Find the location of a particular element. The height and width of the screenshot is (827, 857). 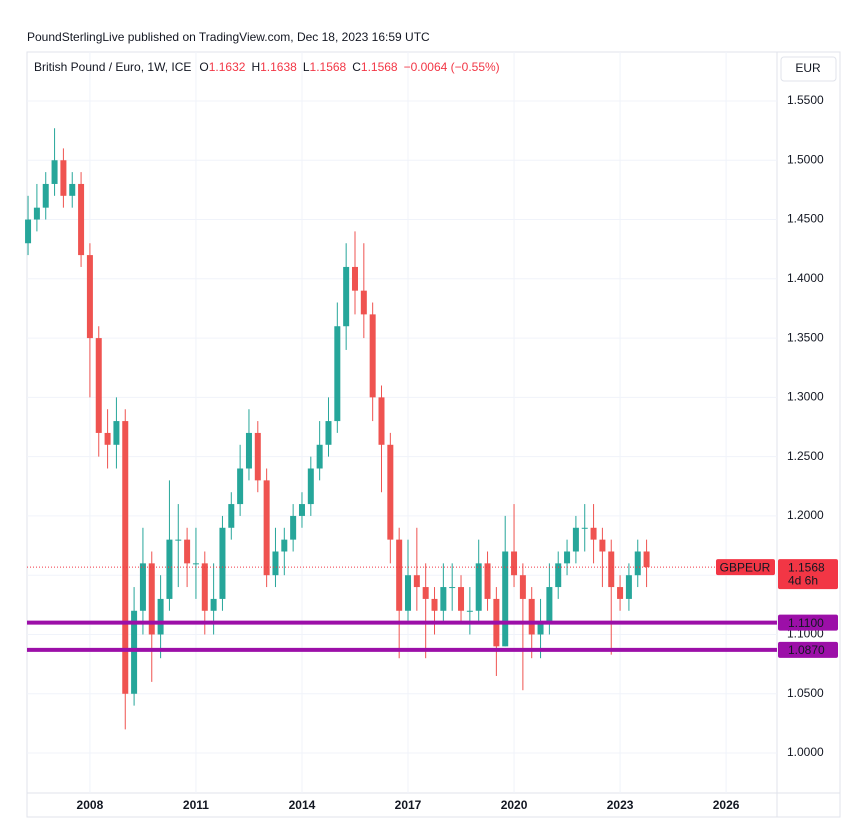

level-label: 1.0870 is located at coordinates (806, 650).